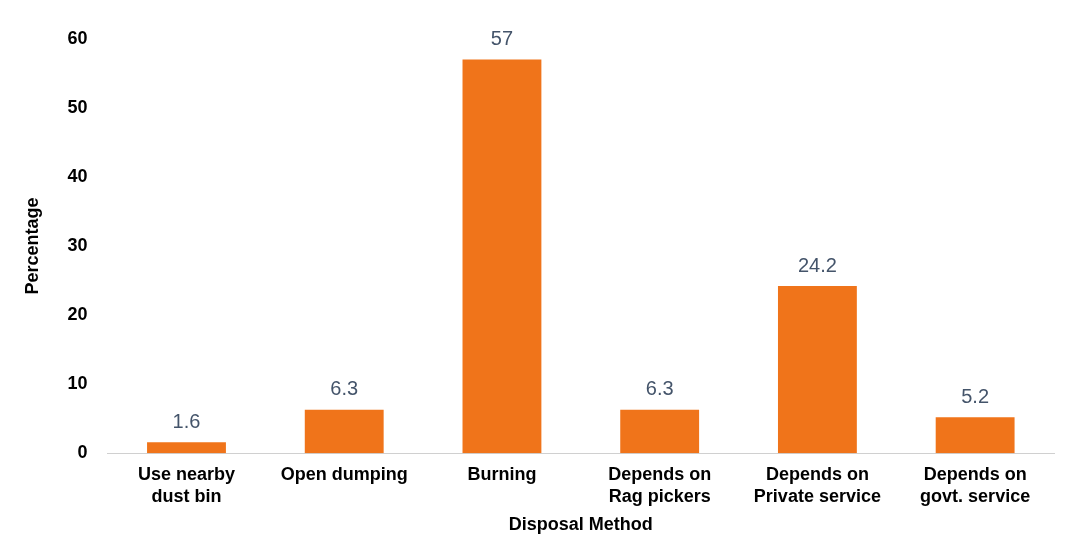  I want to click on y-tick-label: 50, so click(77, 106).